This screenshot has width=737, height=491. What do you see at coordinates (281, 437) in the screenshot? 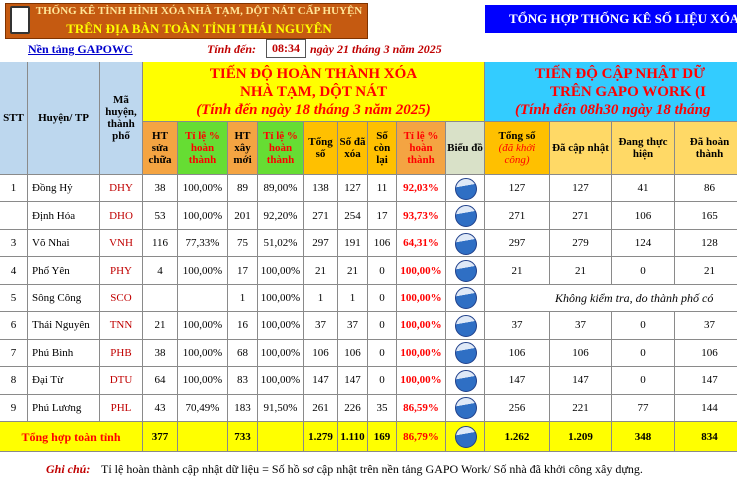
I see `total-cell` at bounding box center [281, 437].